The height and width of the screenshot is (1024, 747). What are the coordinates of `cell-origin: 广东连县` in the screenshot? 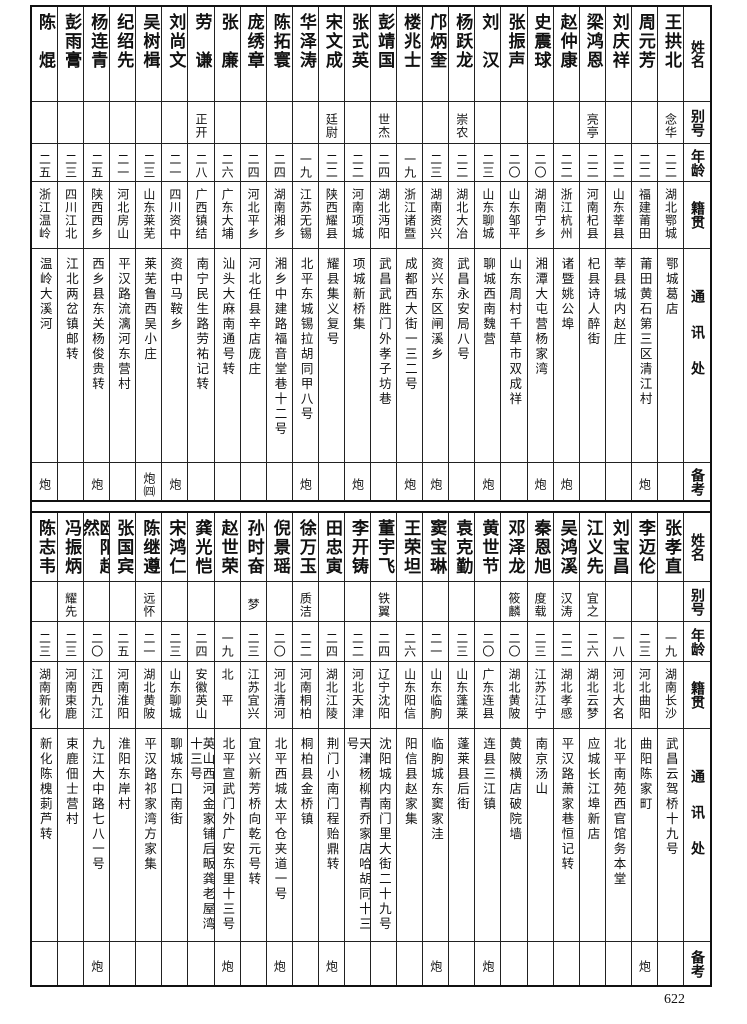 It's located at (488, 695).